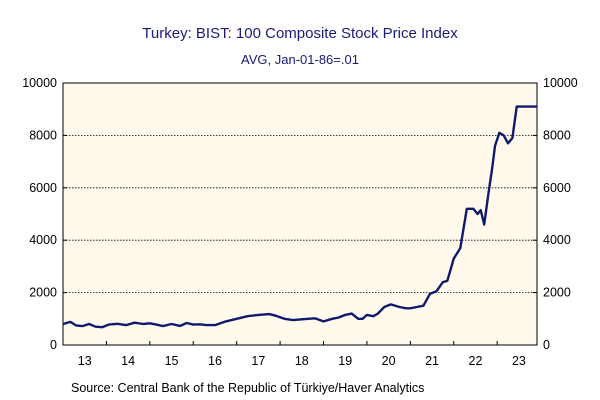  What do you see at coordinates (43, 135) in the screenshot?
I see `y-tick-label-left: 8000` at bounding box center [43, 135].